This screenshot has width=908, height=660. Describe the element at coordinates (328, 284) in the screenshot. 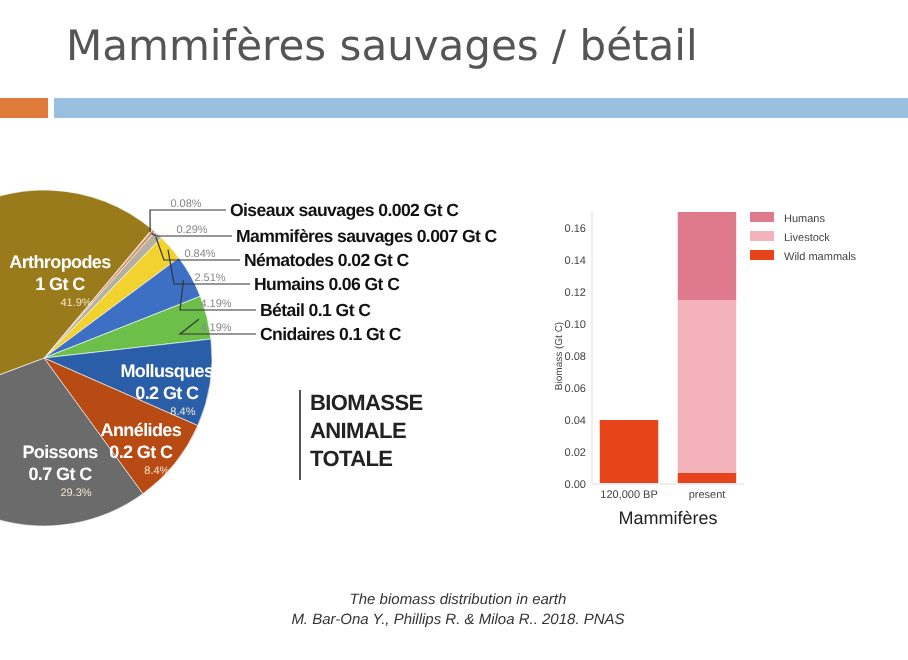

I see `slice-label: Humains 0.06 Gt C` at that location.